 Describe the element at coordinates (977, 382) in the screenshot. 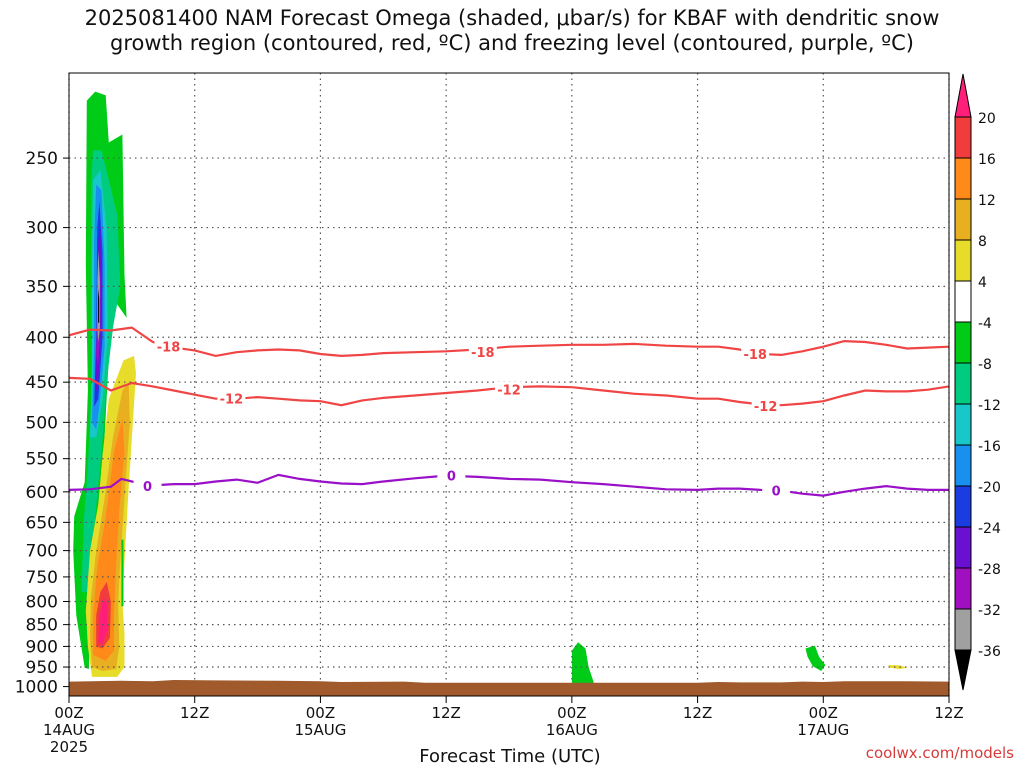

I see `colorbar: 20 16 12 8 4 -4 -8 -12 -16 -20 -24 -28 -32 -36` at that location.